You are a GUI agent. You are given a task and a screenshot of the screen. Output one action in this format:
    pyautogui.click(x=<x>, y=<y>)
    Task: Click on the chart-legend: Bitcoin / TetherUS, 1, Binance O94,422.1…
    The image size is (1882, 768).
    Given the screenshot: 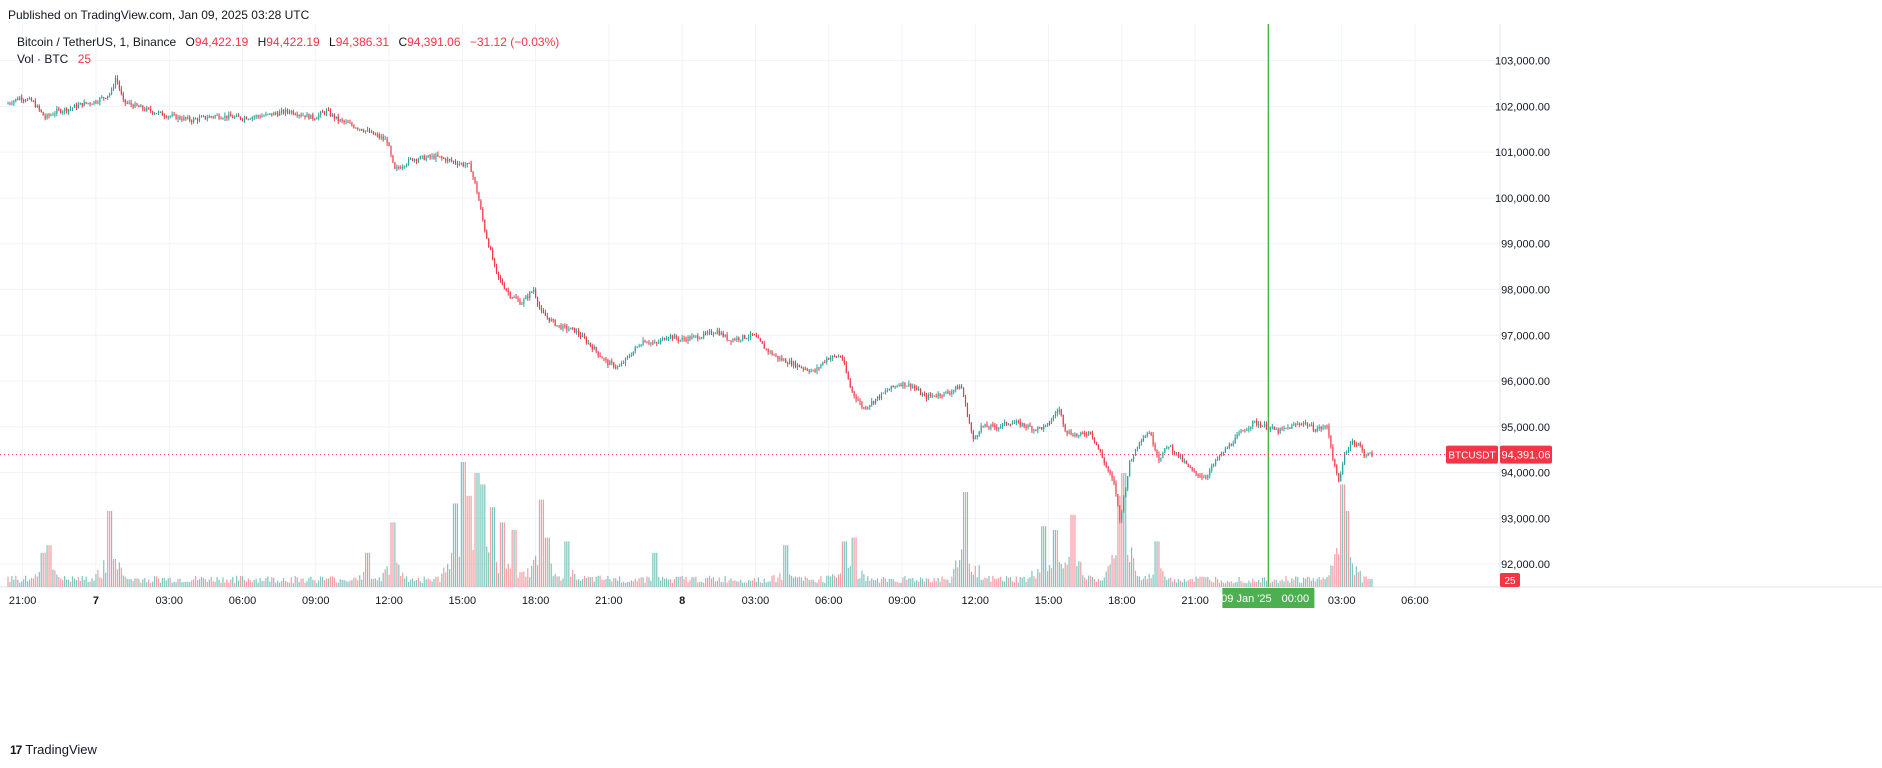 What is the action you would take?
    pyautogui.click(x=288, y=51)
    